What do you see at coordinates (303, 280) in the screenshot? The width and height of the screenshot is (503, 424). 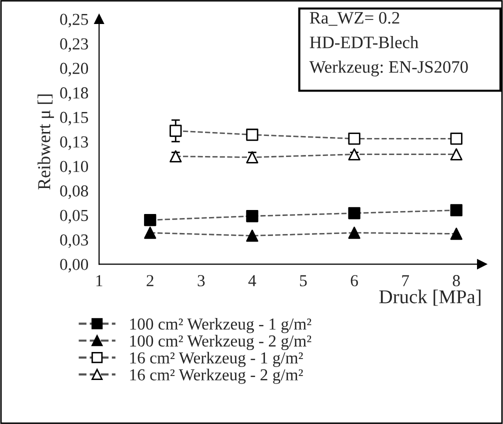 I see `x-tick-label: 5` at bounding box center [303, 280].